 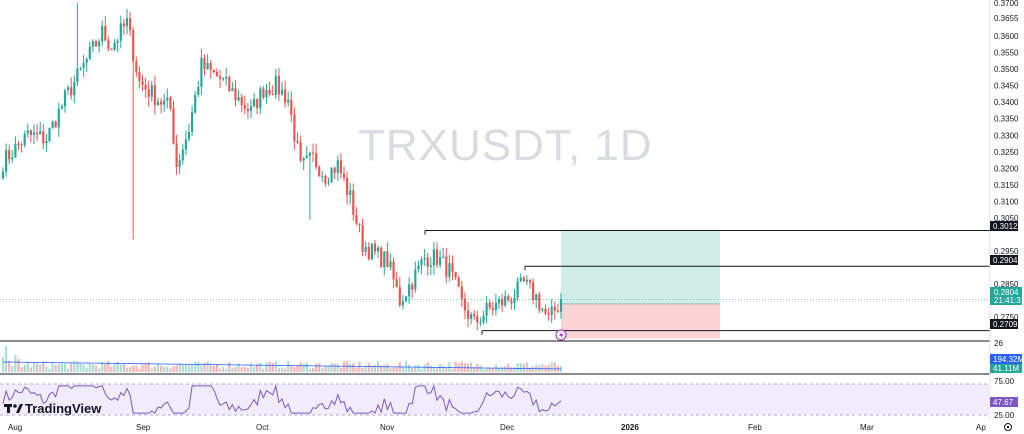 I want to click on watermark: TRXUSDT, 1D, so click(x=505, y=145).